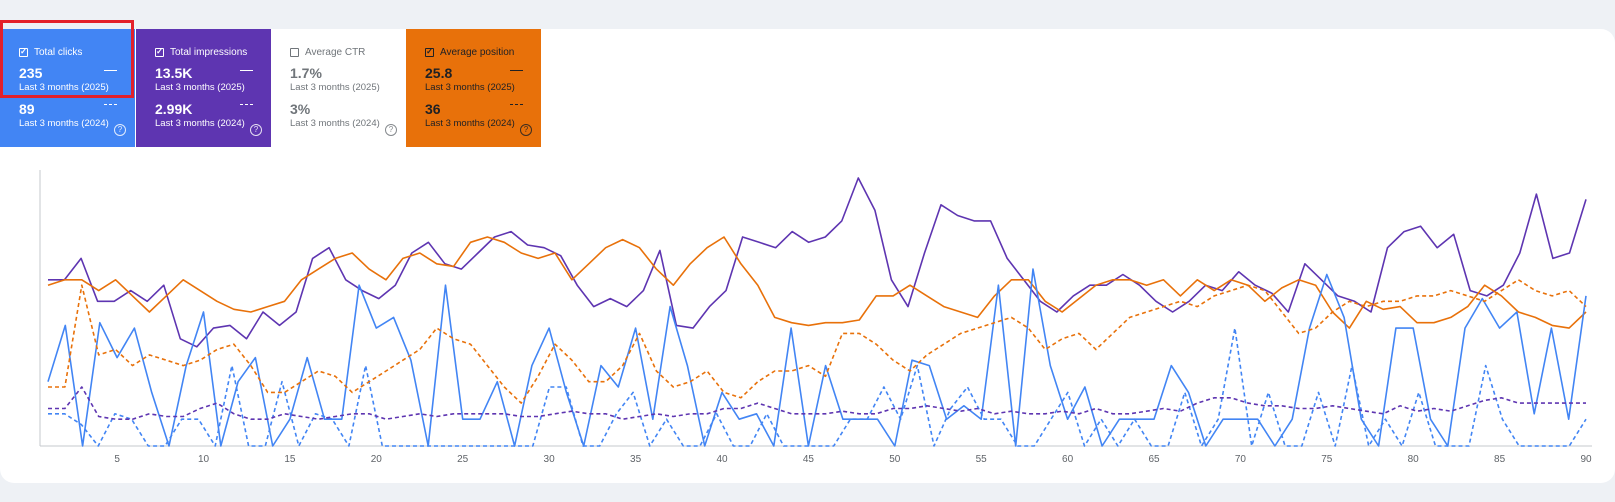 The image size is (1615, 502). Describe the element at coordinates (290, 459) in the screenshot. I see `x-tick-label: 15` at that location.